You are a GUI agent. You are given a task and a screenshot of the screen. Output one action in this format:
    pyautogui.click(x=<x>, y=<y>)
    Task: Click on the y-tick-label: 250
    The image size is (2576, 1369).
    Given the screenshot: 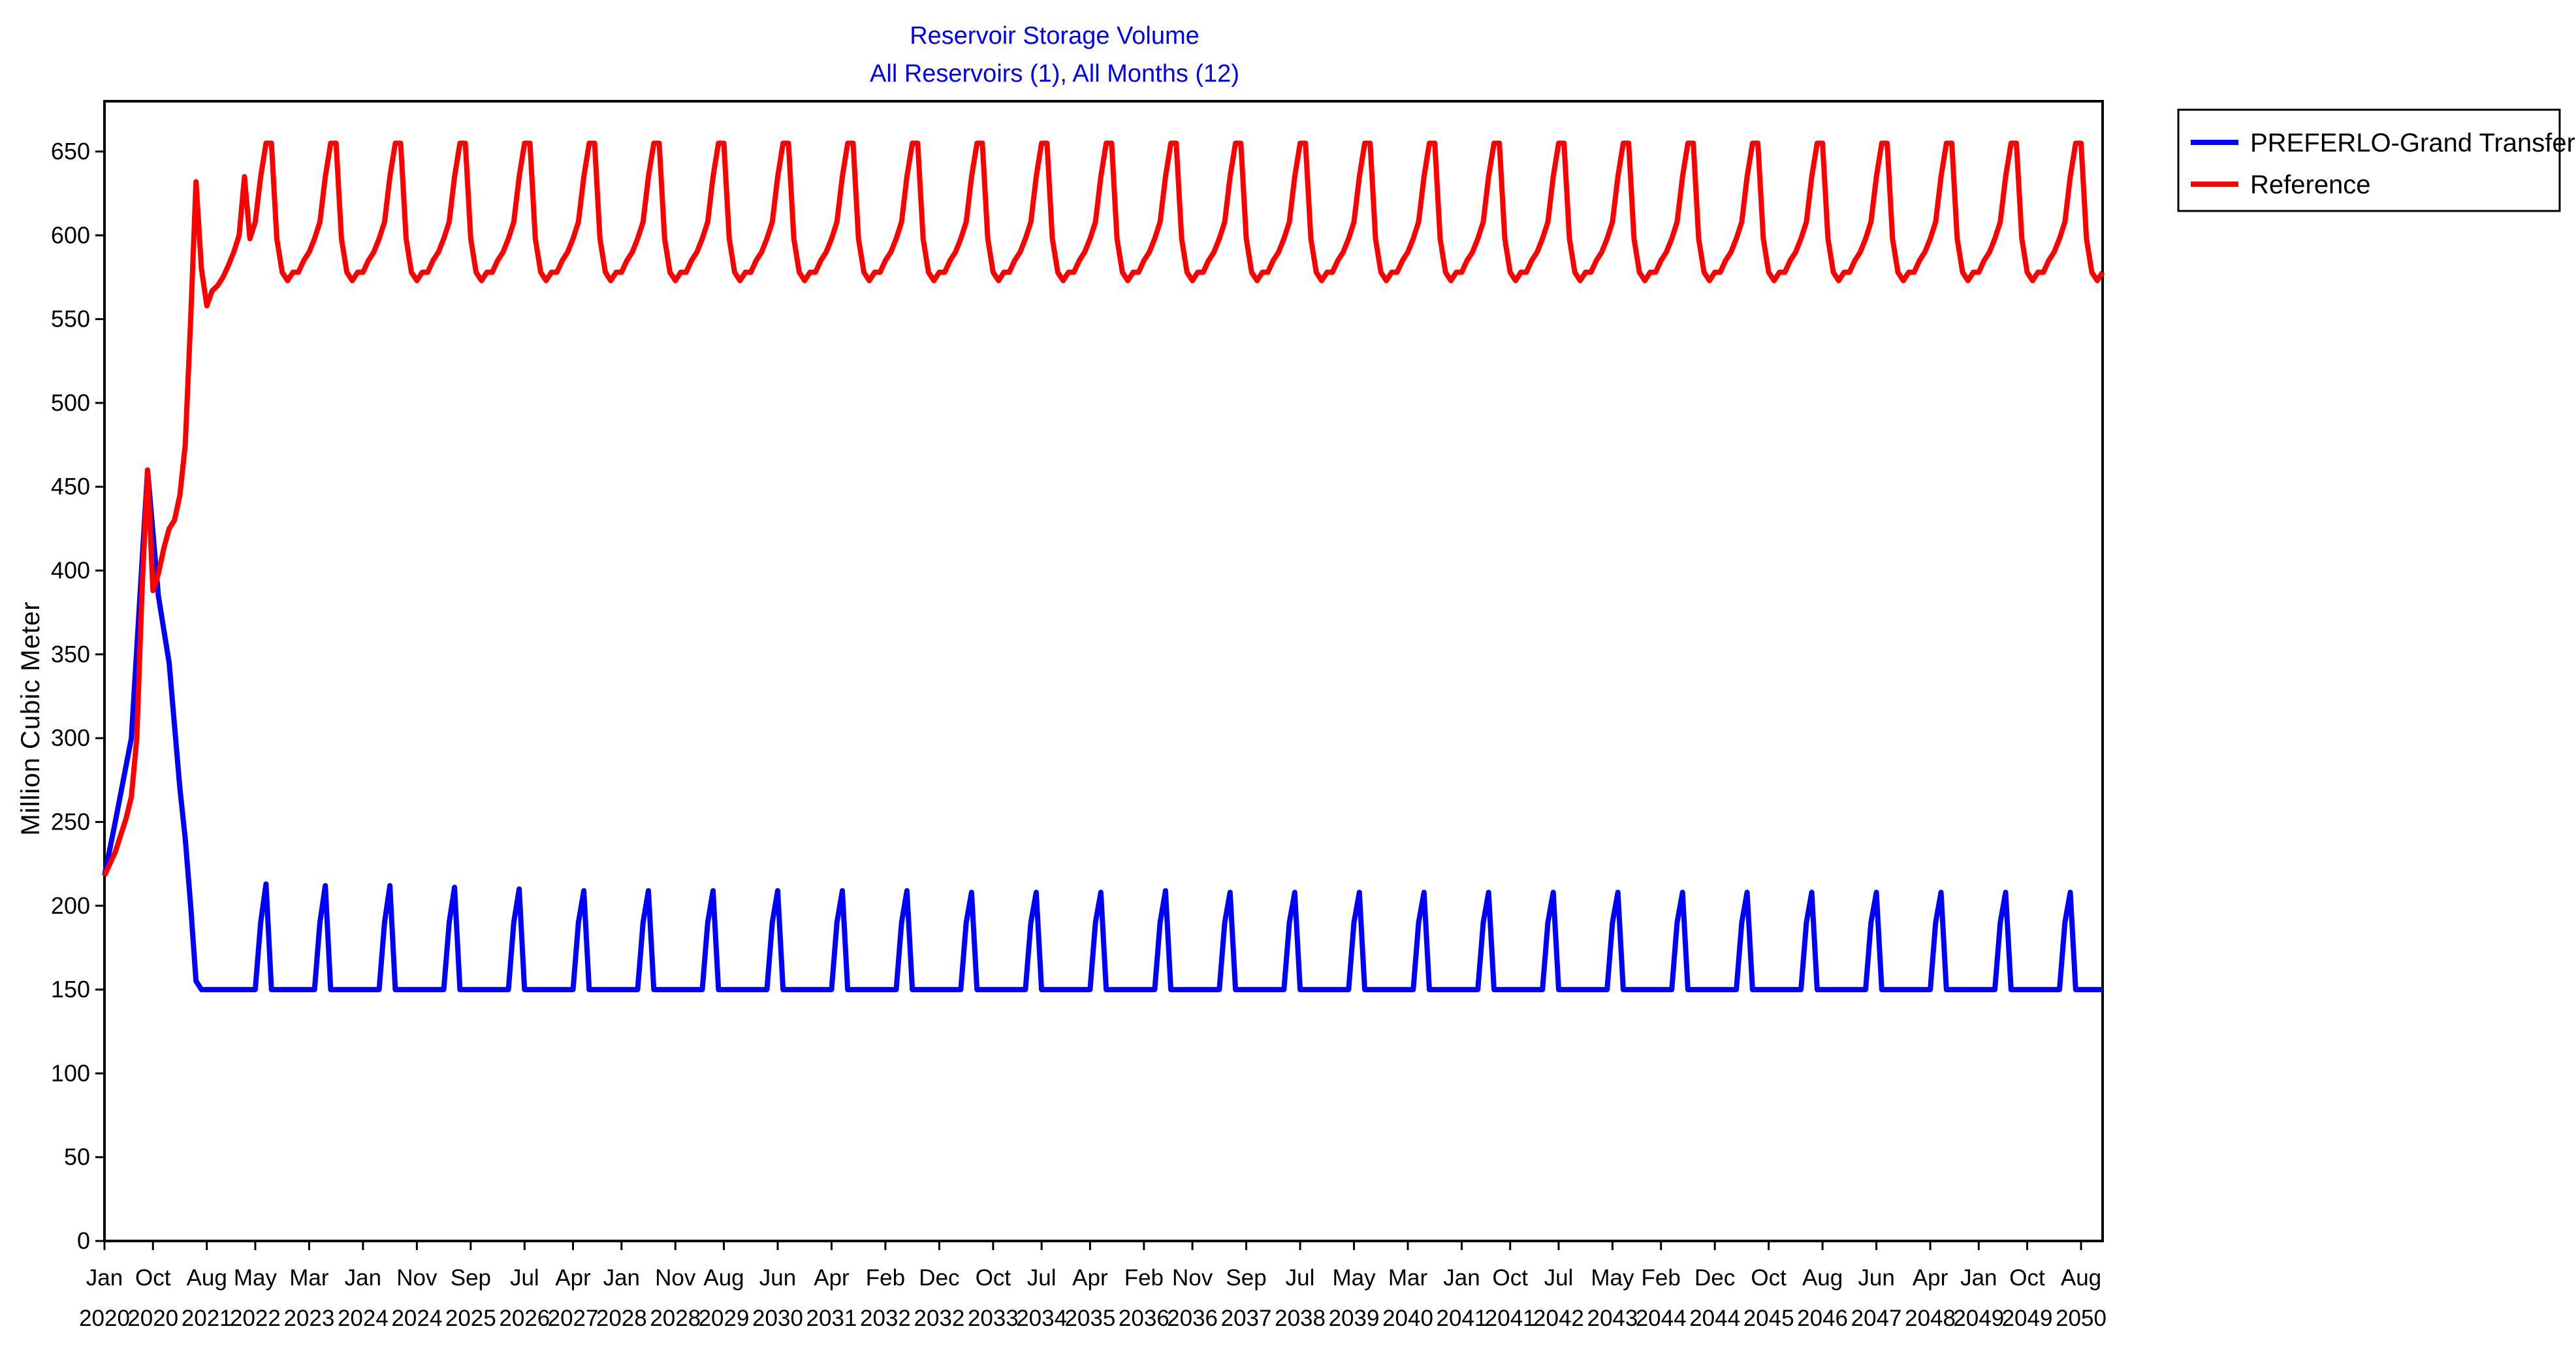 What is the action you would take?
    pyautogui.click(x=70, y=821)
    